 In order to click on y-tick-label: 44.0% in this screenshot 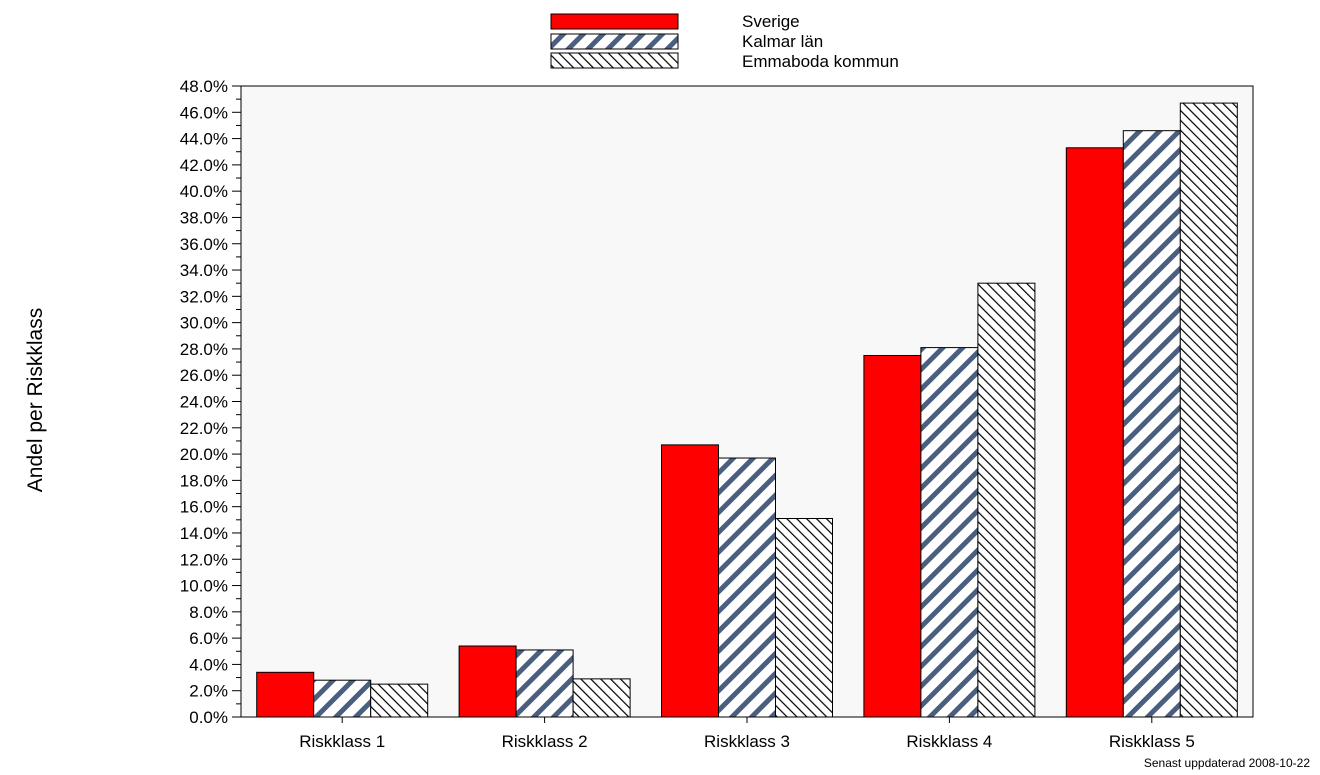, I will do `click(204, 139)`.